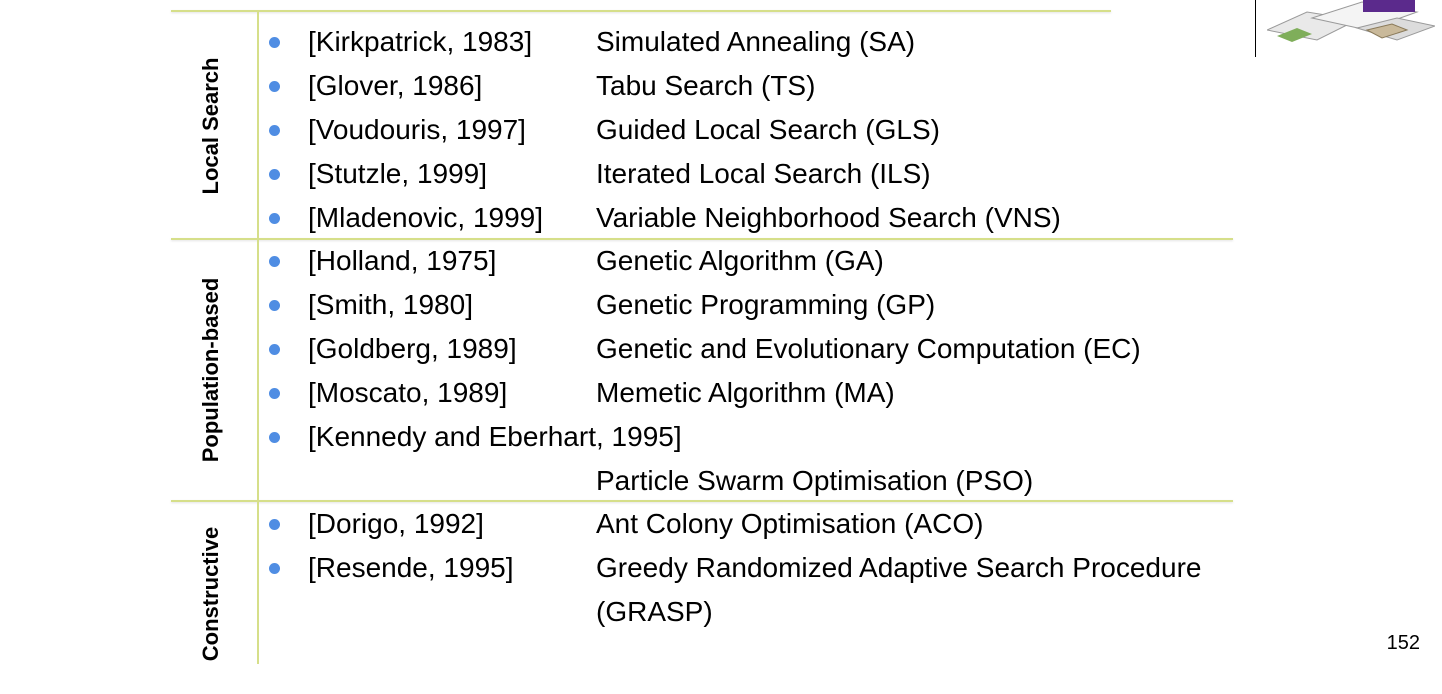 This screenshot has width=1442, height=694. What do you see at coordinates (706, 85) in the screenshot?
I see `algorithm: Tabu Search (TS)` at bounding box center [706, 85].